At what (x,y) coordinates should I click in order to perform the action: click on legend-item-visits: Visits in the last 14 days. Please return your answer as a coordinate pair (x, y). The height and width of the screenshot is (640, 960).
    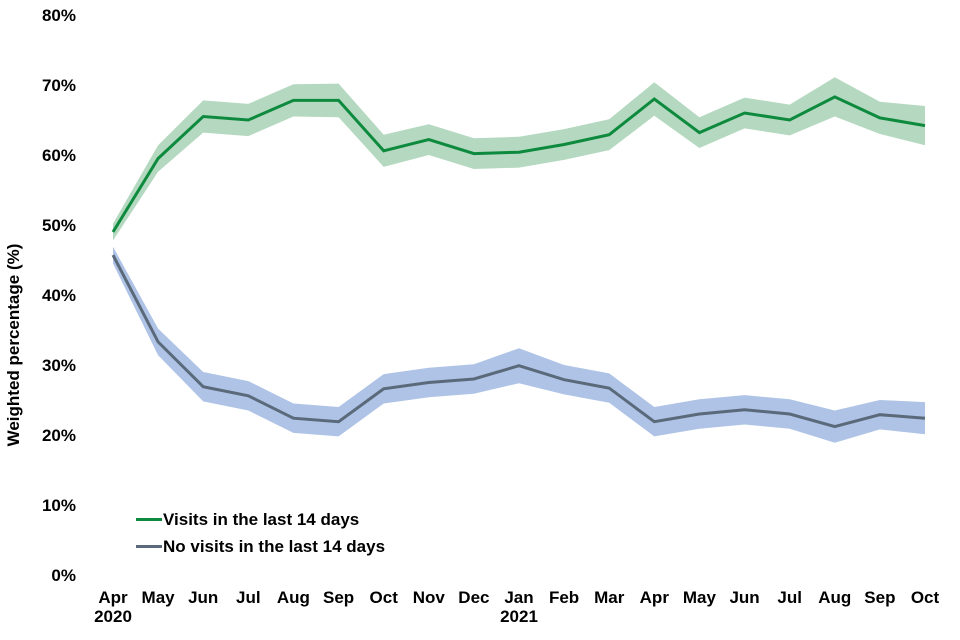
    Looking at the image, I should click on (260, 519).